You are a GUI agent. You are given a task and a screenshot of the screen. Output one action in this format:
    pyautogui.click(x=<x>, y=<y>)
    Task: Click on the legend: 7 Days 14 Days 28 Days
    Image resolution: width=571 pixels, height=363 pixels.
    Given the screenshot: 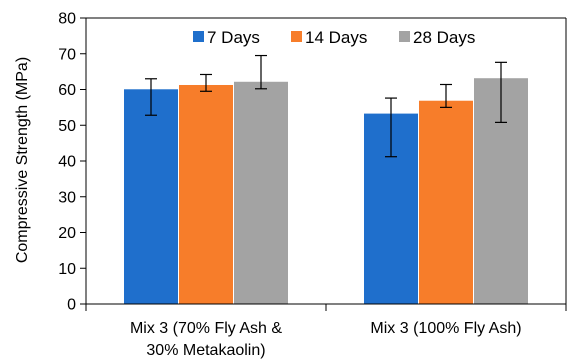 What is the action you would take?
    pyautogui.click(x=334, y=37)
    